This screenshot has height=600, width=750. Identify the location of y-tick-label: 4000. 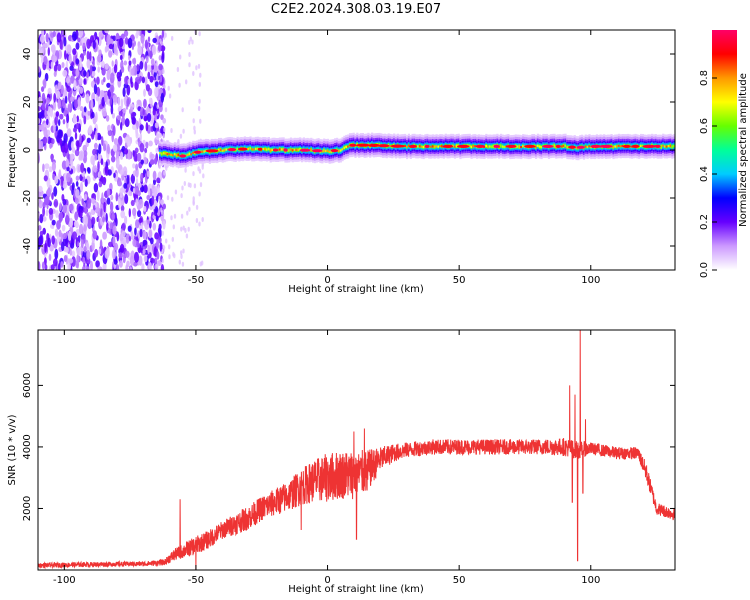
(27, 446).